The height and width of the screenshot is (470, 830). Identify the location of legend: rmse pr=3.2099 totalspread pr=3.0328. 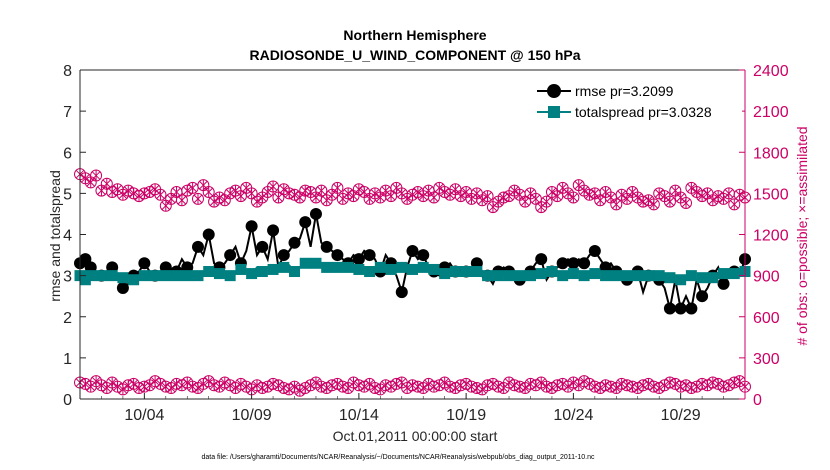
(637, 101).